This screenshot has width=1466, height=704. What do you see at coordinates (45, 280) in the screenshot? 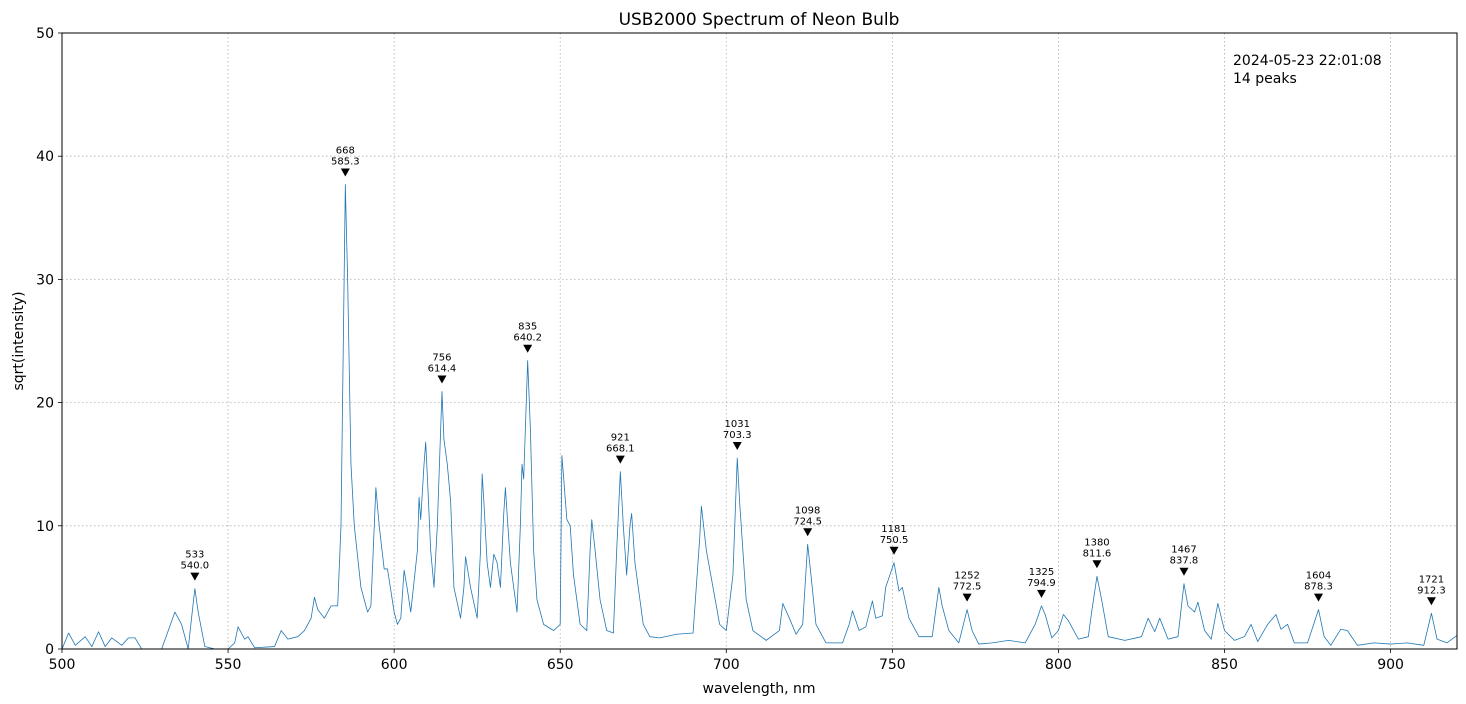
I see `y-tick-label: 30` at bounding box center [45, 280].